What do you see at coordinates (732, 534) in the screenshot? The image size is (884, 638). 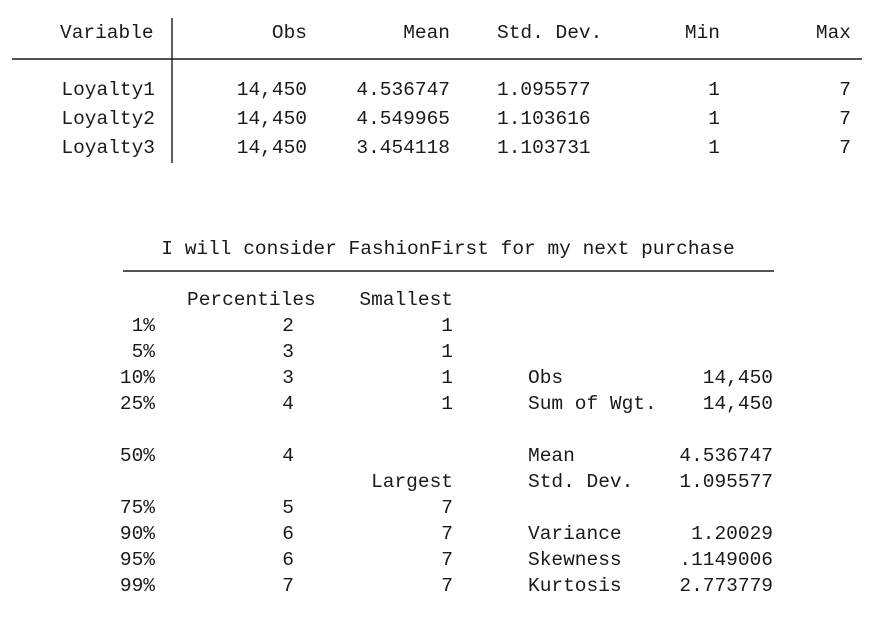 I see `stat-value: 1.20029` at bounding box center [732, 534].